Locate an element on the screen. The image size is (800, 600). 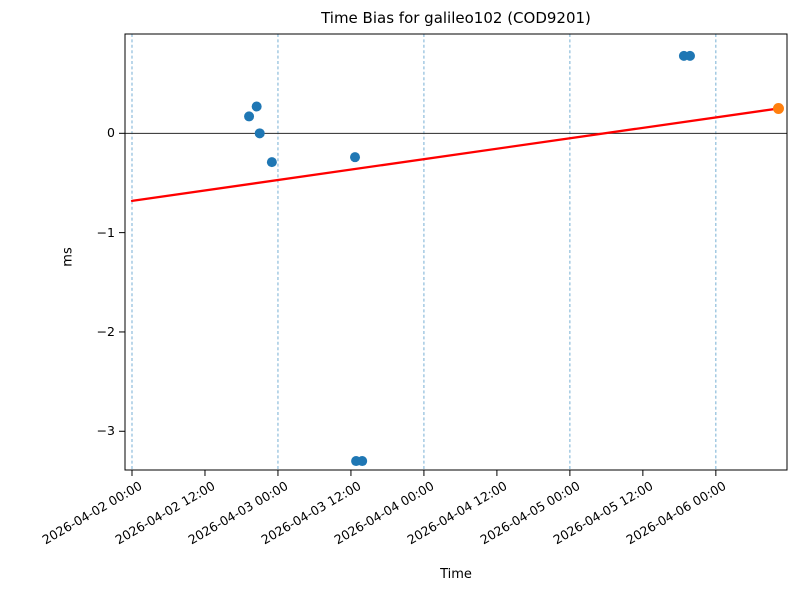
predicted-bias-point is located at coordinates (778, 108).